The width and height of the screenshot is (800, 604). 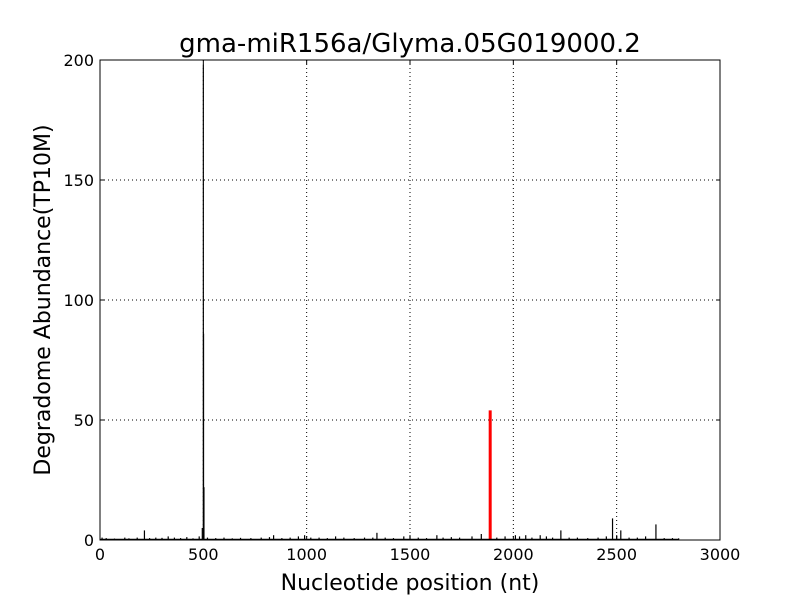 I want to click on x-tick-label: 1000, so click(x=306, y=554).